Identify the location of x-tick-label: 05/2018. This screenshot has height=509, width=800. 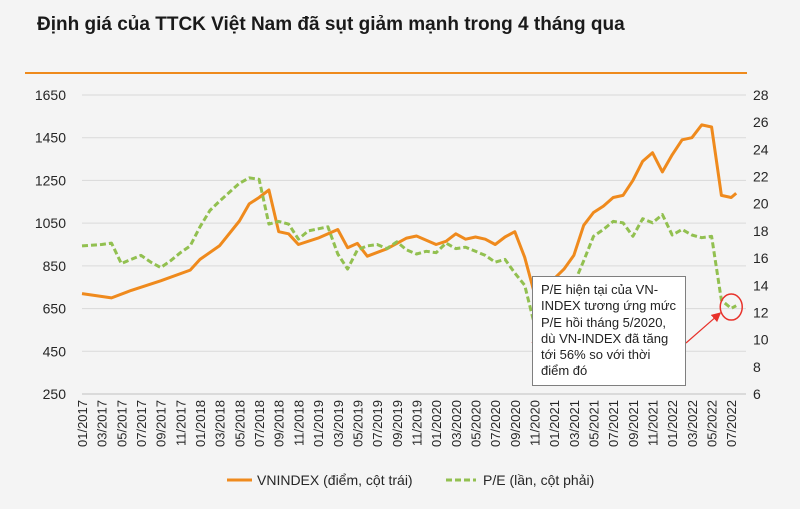
(239, 423).